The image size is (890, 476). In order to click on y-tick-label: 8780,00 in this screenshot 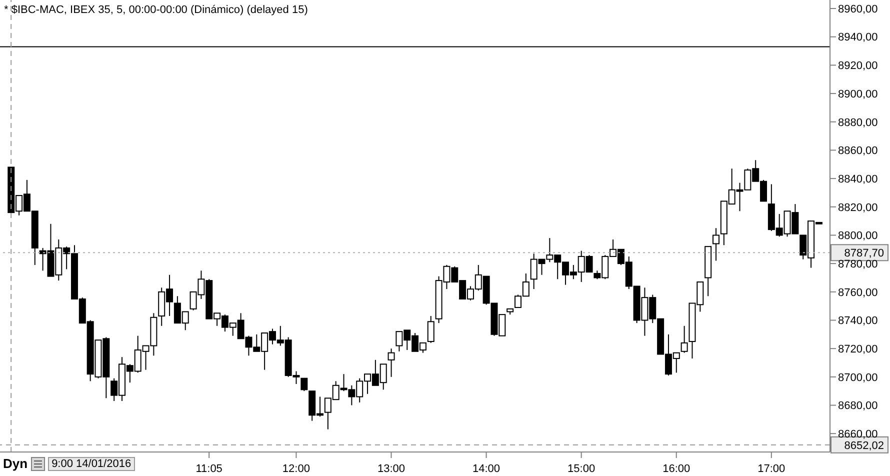, I will do `click(858, 264)`.